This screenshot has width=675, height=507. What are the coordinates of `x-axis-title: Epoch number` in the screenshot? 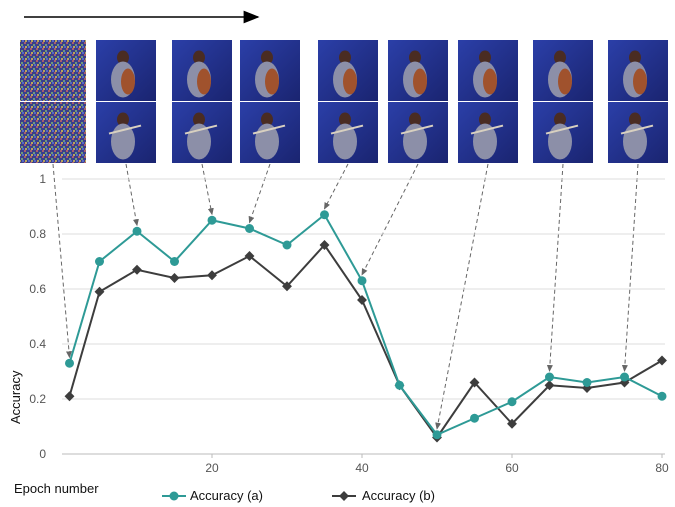 It's located at (56, 488).